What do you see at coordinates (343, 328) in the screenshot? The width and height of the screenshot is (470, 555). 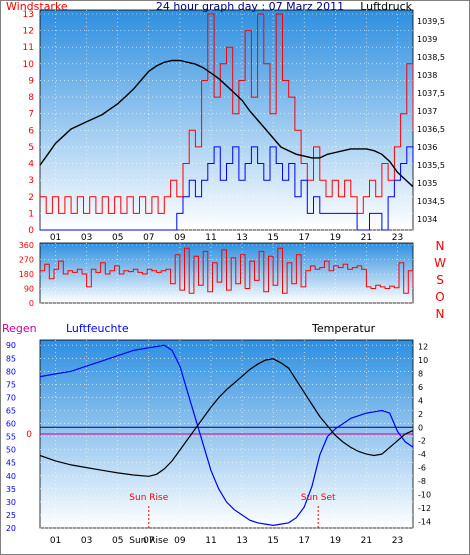 I see `temperatur-axis-label: Temperatur` at bounding box center [343, 328].